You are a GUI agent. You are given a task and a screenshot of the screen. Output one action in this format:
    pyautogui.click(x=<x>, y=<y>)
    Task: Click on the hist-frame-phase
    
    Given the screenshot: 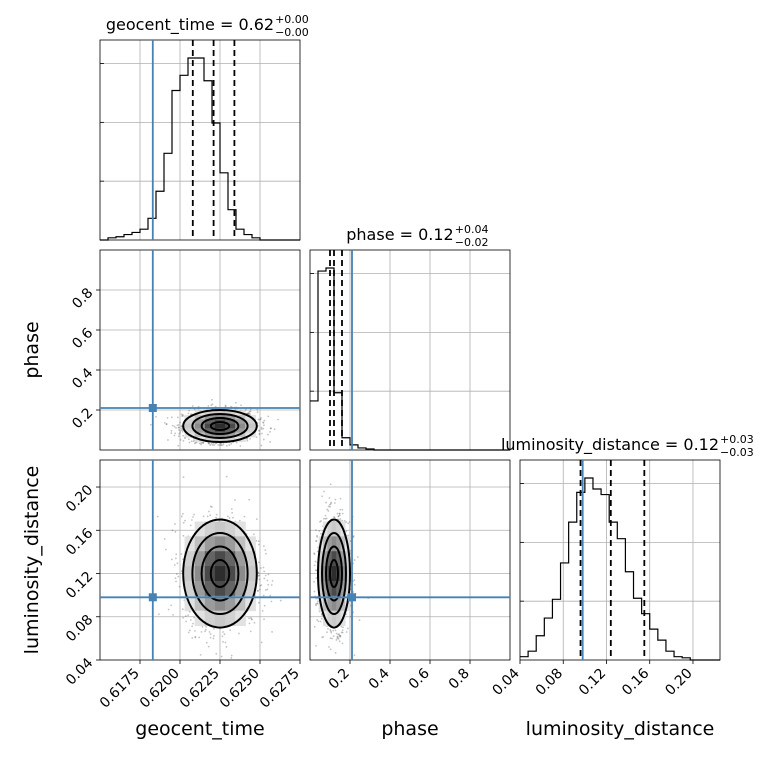 What is the action you would take?
    pyautogui.click(x=410, y=350)
    